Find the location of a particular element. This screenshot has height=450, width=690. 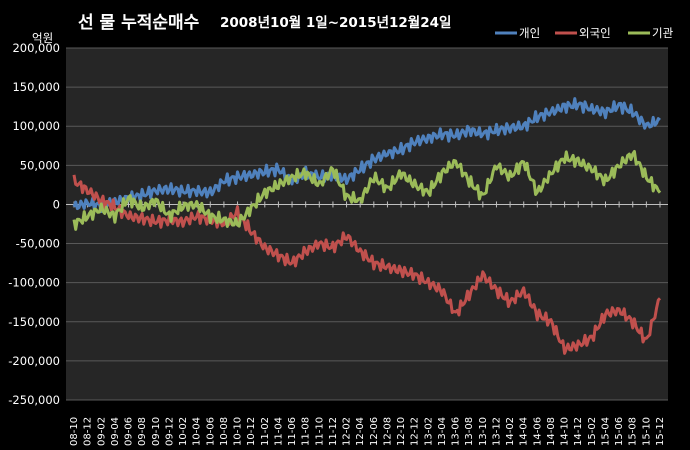

y-tick-label: 100,000 is located at coordinates (36, 126).